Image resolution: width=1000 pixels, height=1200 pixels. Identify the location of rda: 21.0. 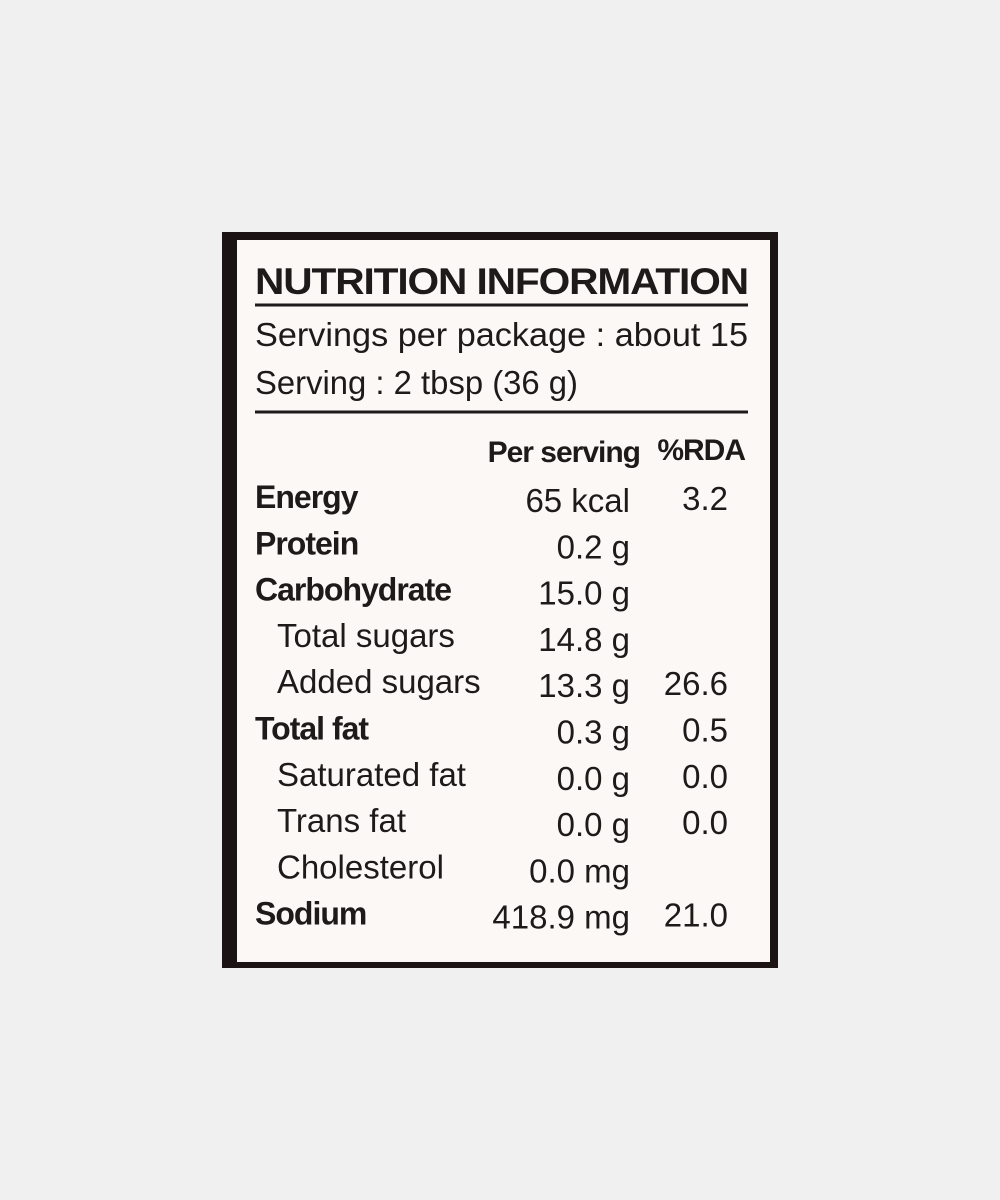
(696, 915).